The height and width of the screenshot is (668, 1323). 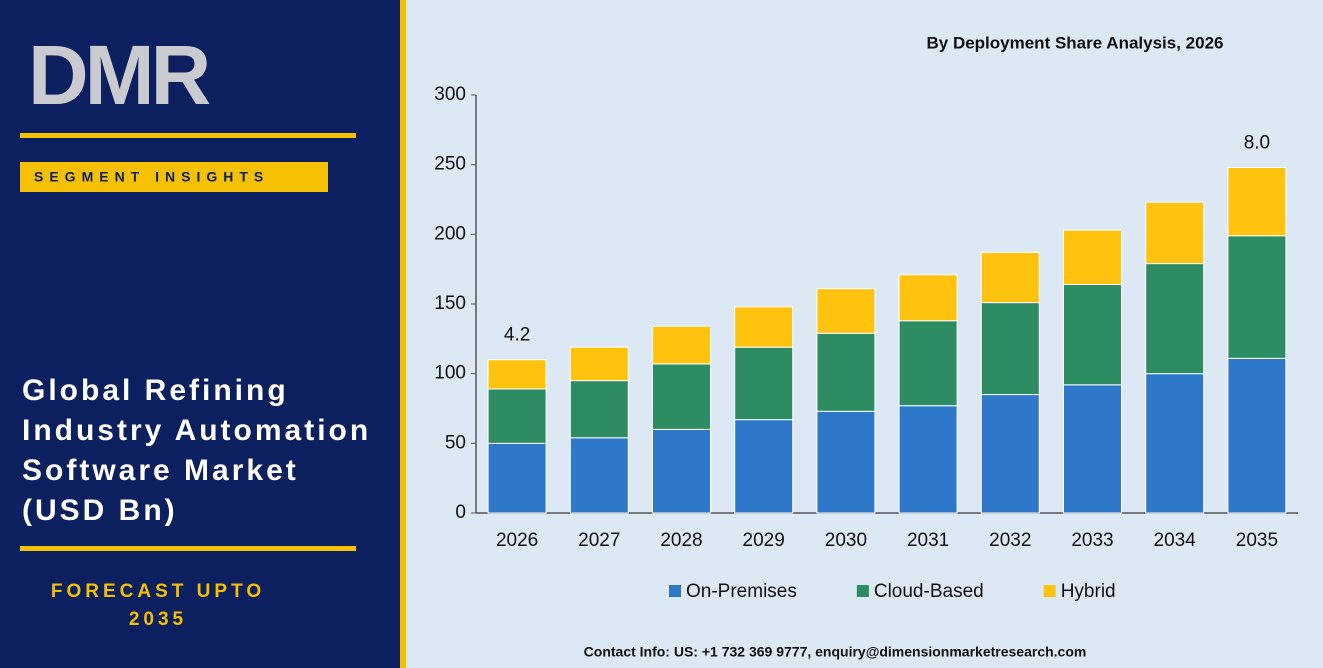 I want to click on annotation: 8.0, so click(x=1257, y=142).